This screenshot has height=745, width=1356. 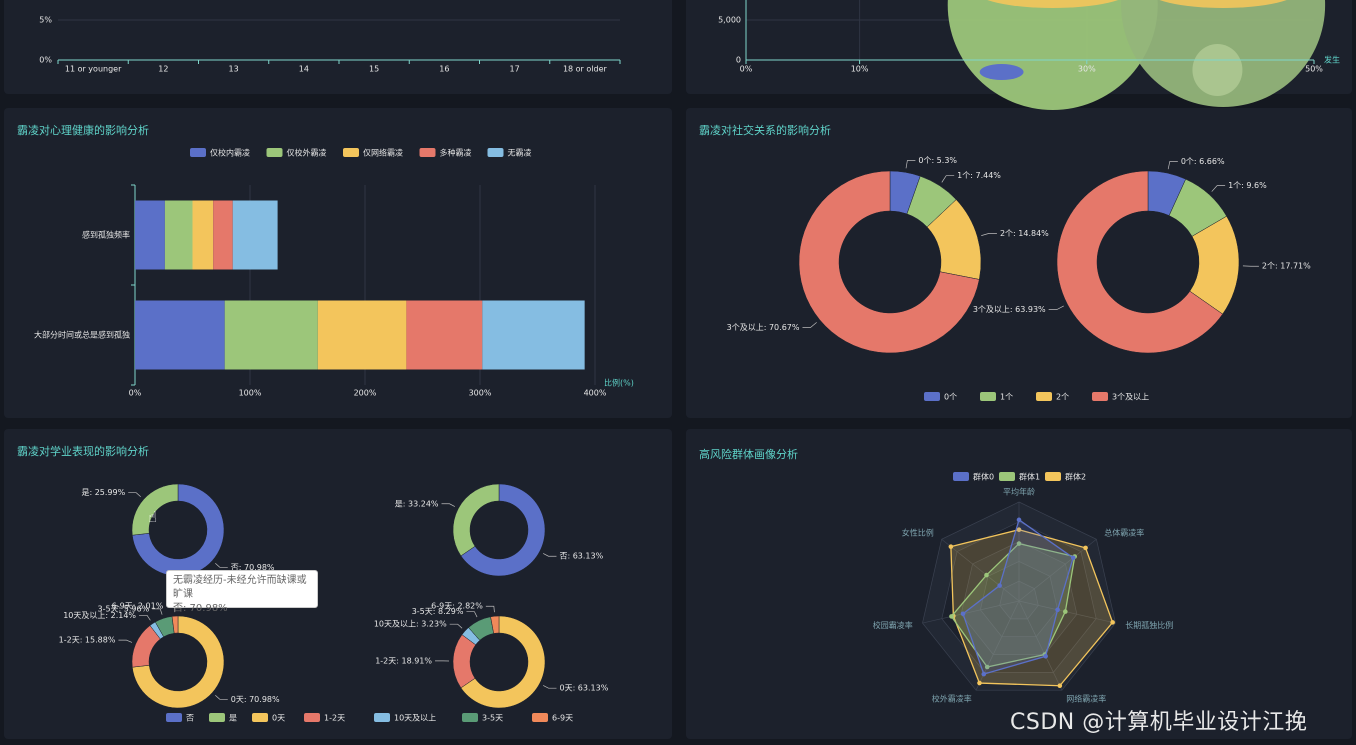 I want to click on age-y-tick: 5%, so click(x=45, y=20).